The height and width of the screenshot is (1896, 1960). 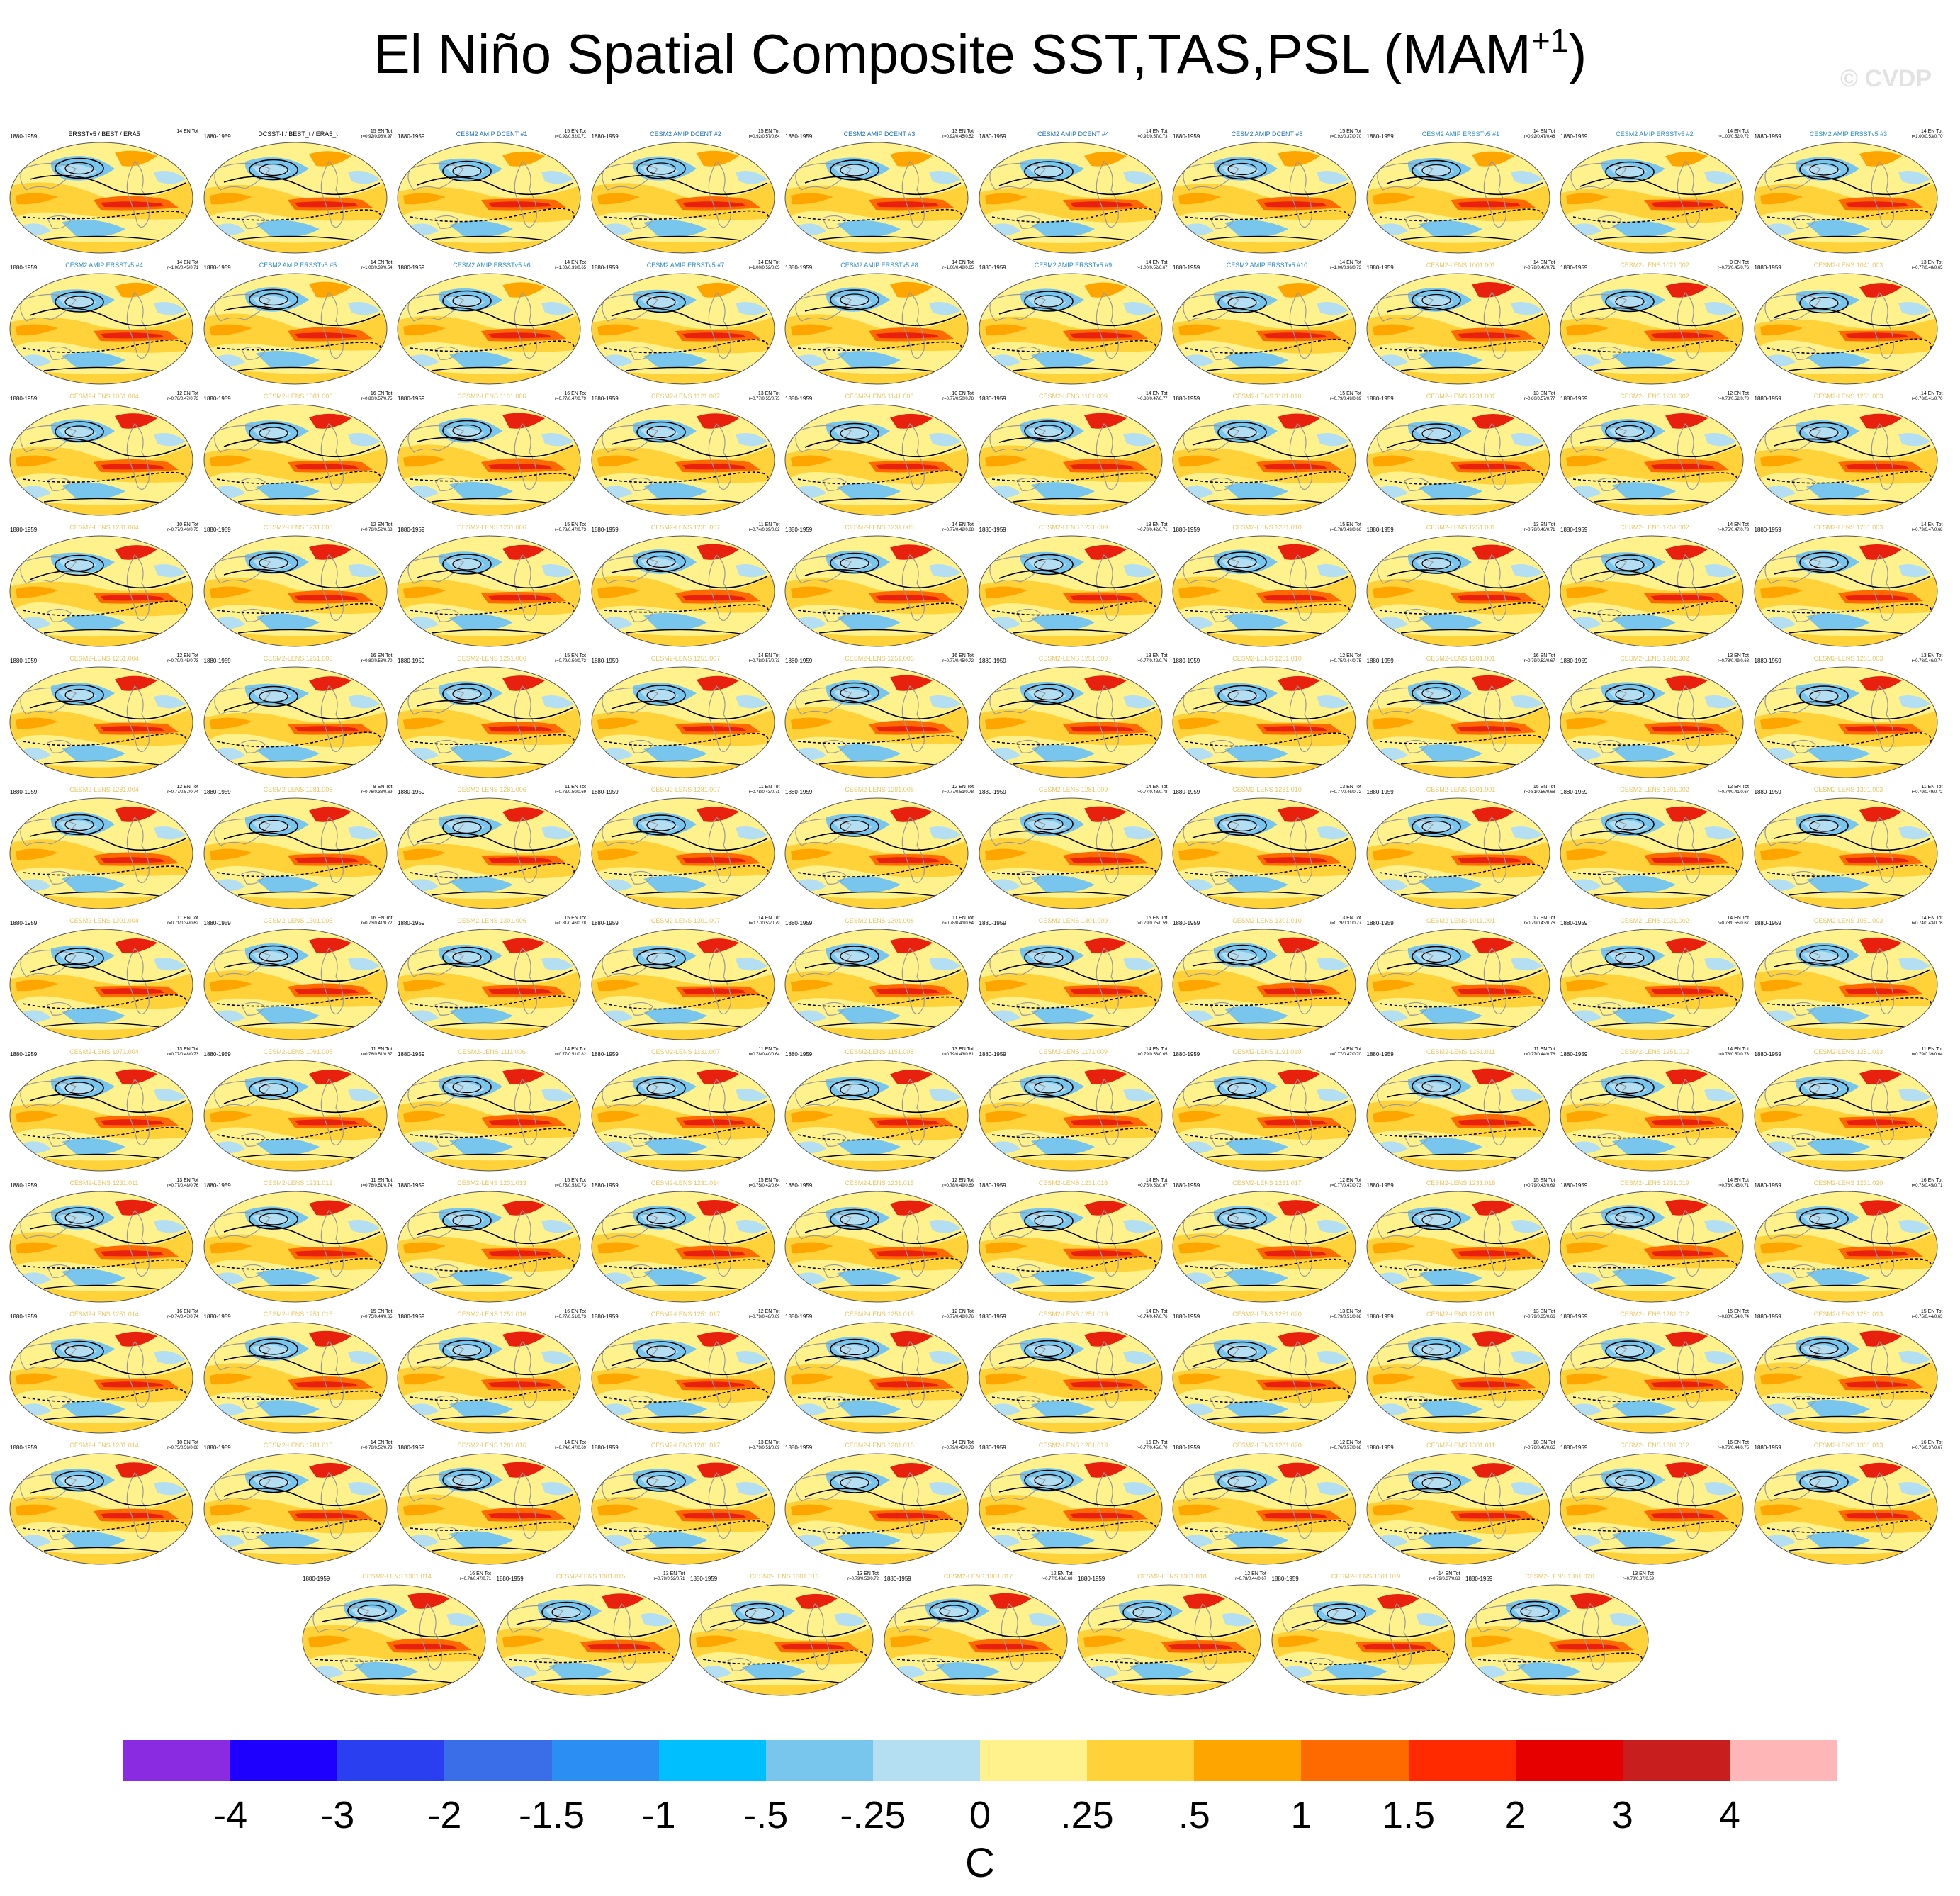 What do you see at coordinates (1073, 1314) in the screenshot?
I see `panel-title: CESM2-LENS 1251.019` at bounding box center [1073, 1314].